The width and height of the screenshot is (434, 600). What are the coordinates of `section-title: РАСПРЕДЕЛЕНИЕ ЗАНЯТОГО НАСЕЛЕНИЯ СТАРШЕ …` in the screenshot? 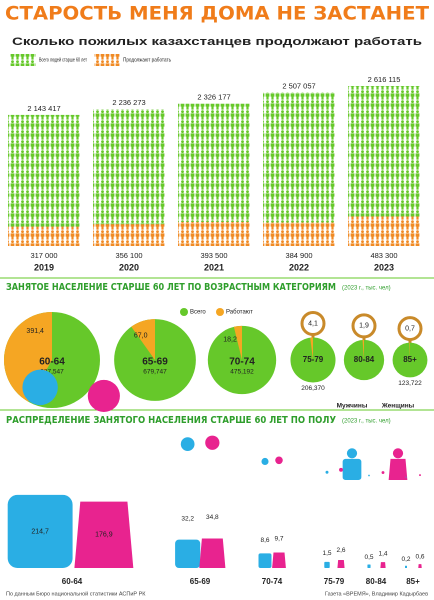 It's located at (171, 420).